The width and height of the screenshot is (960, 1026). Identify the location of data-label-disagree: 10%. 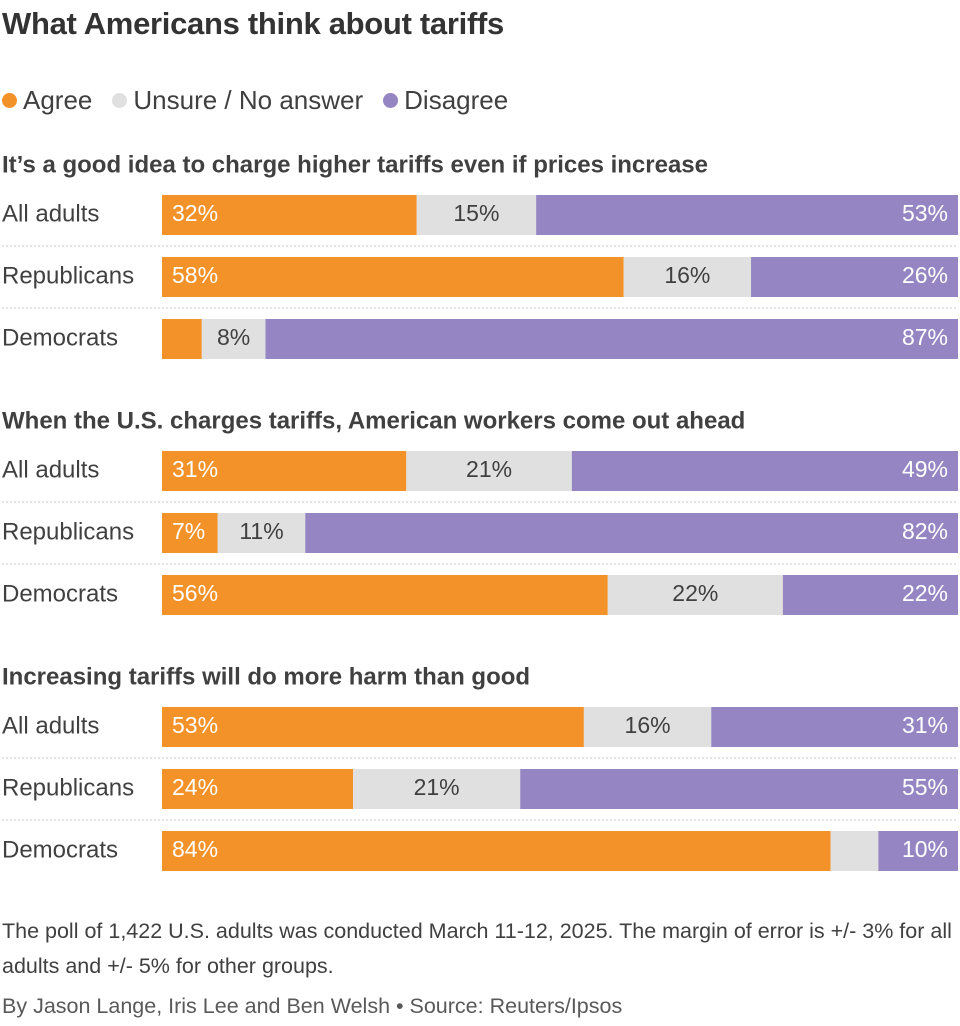
(925, 849).